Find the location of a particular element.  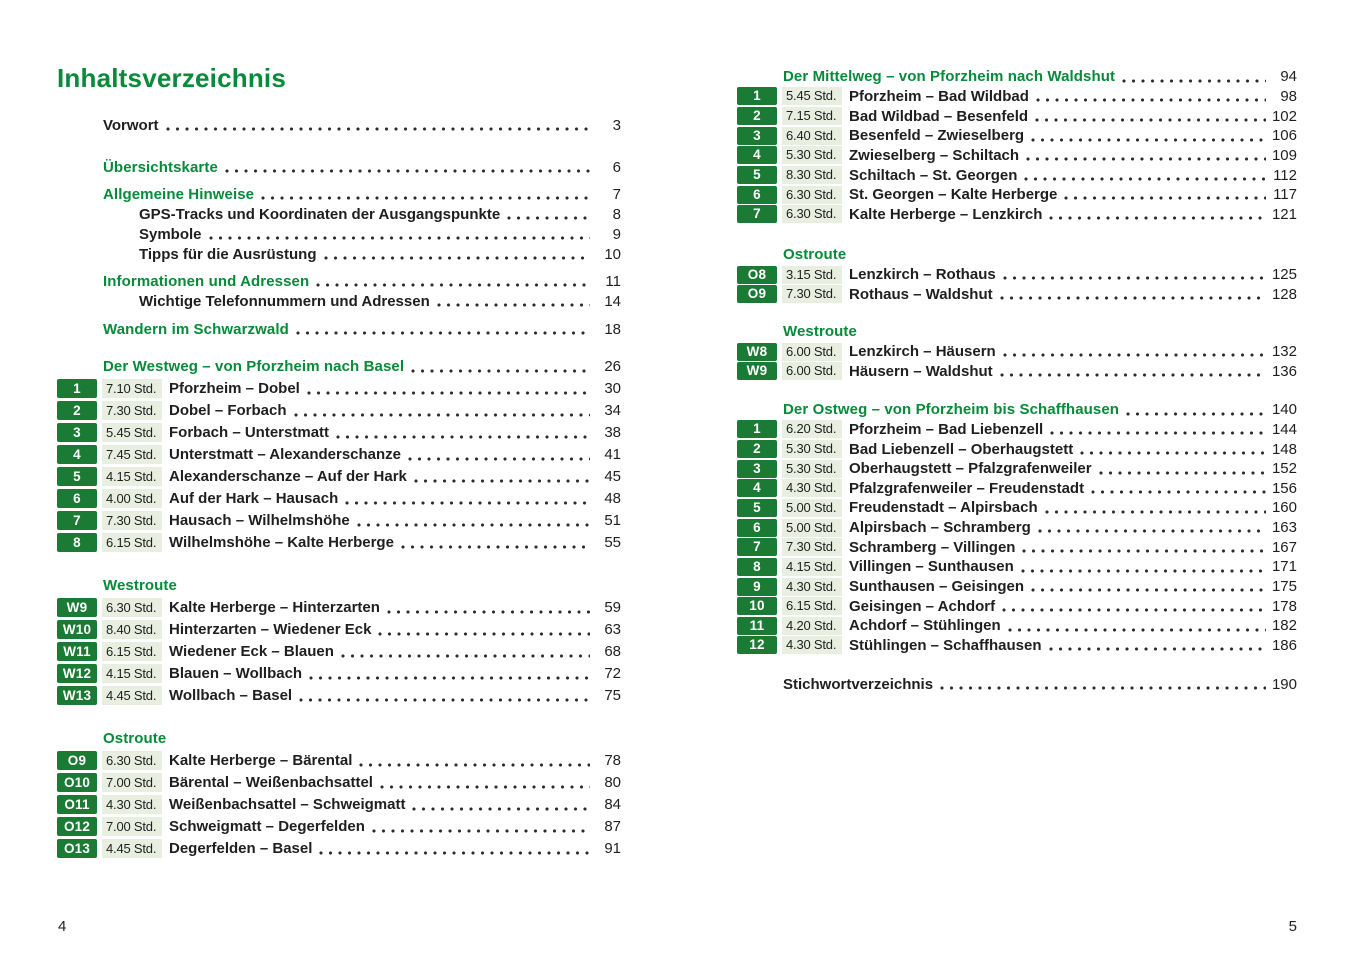

toc-stage-row: W11 6.15 Std. Wiedener Eck – Blauen 68 is located at coordinates (339, 651).